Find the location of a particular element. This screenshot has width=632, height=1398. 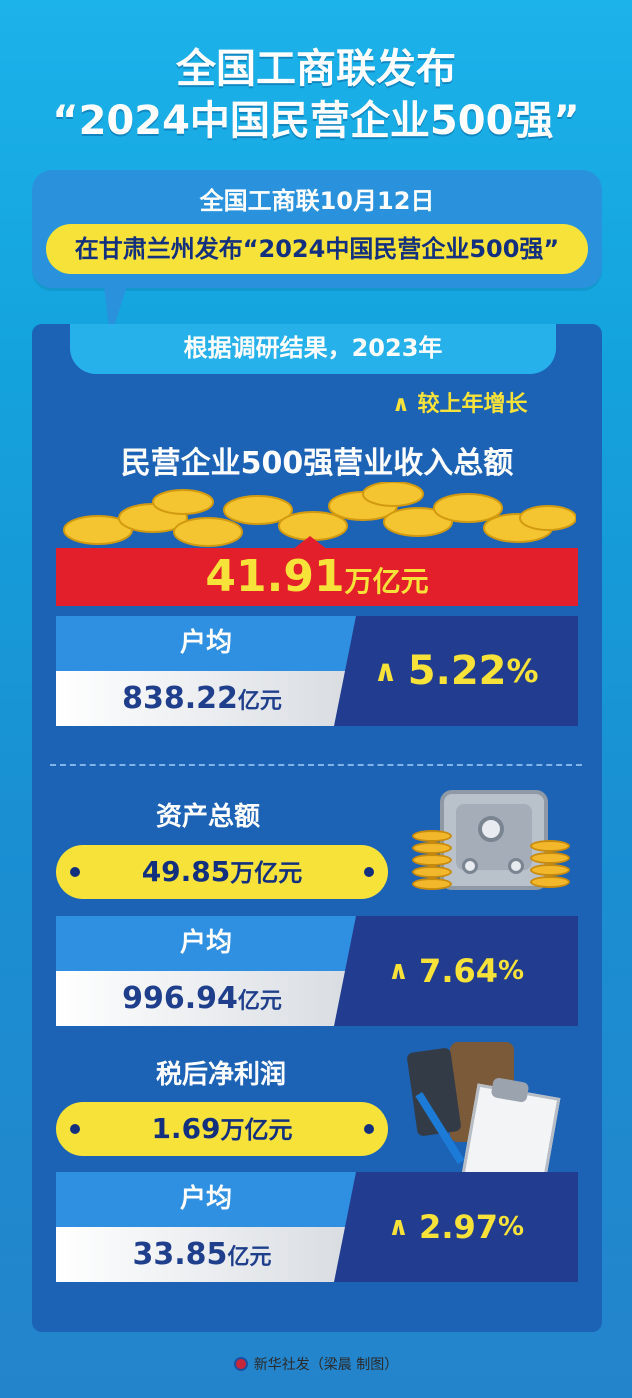

profit-total-unit: 万亿元 is located at coordinates (256, 1130).